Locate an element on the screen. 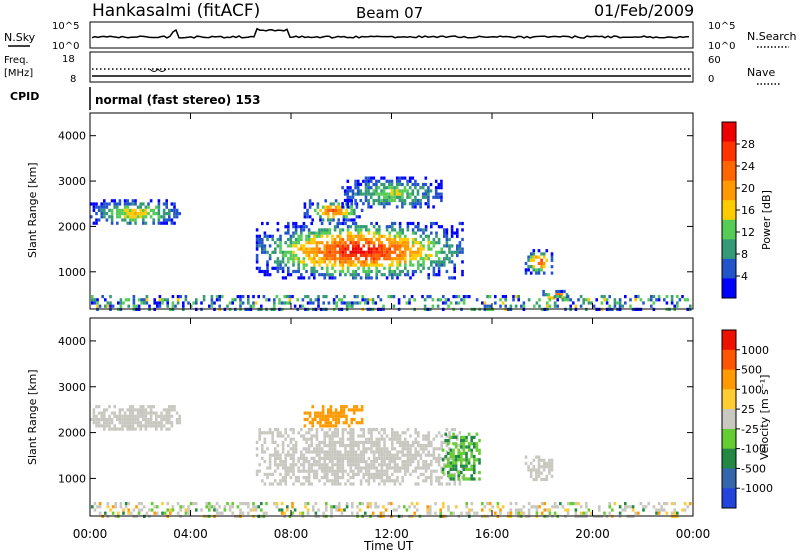  freq-strip-frame is located at coordinates (391, 67).